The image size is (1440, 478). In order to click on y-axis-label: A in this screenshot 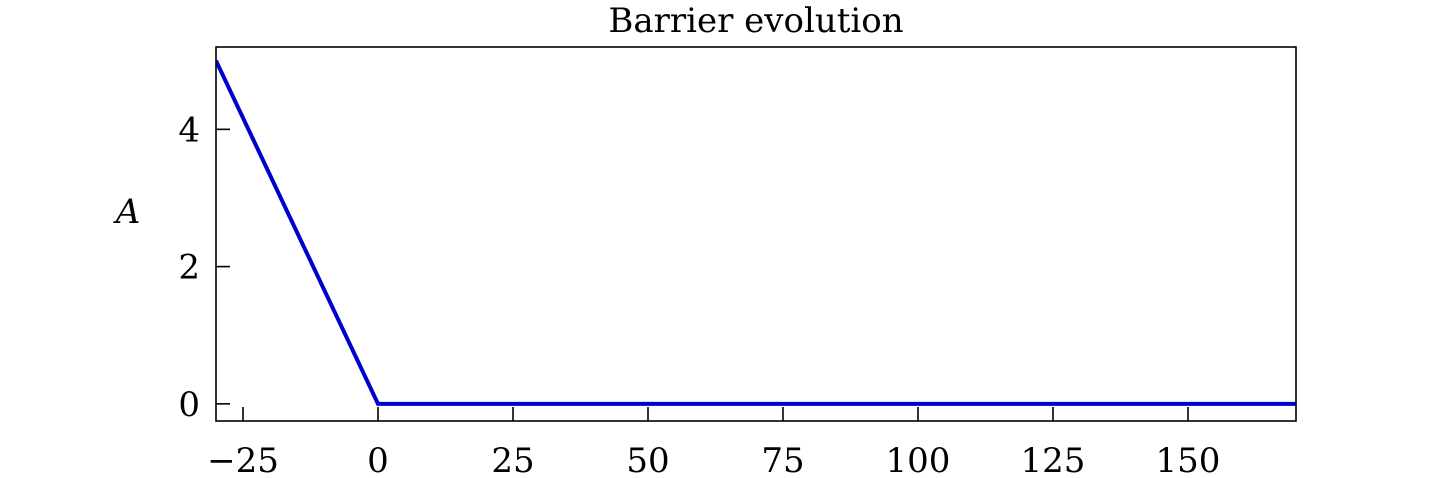, I will do `click(127, 212)`.